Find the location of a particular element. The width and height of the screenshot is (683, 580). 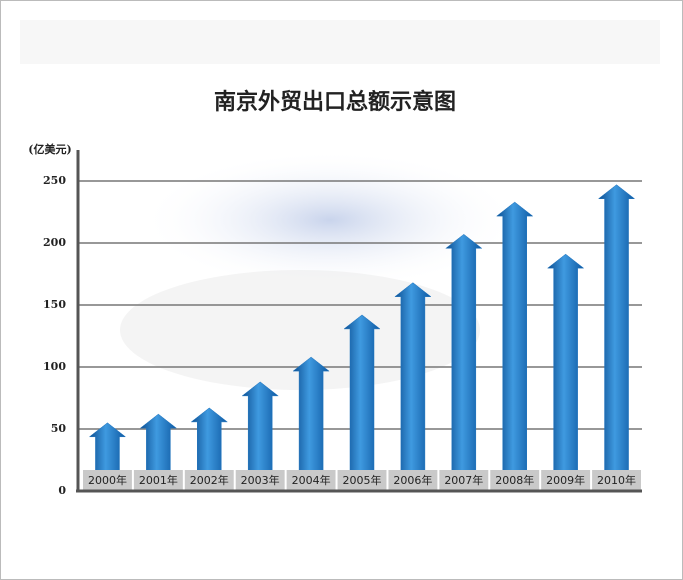

y-tick-label: 200 is located at coordinates (54, 242).